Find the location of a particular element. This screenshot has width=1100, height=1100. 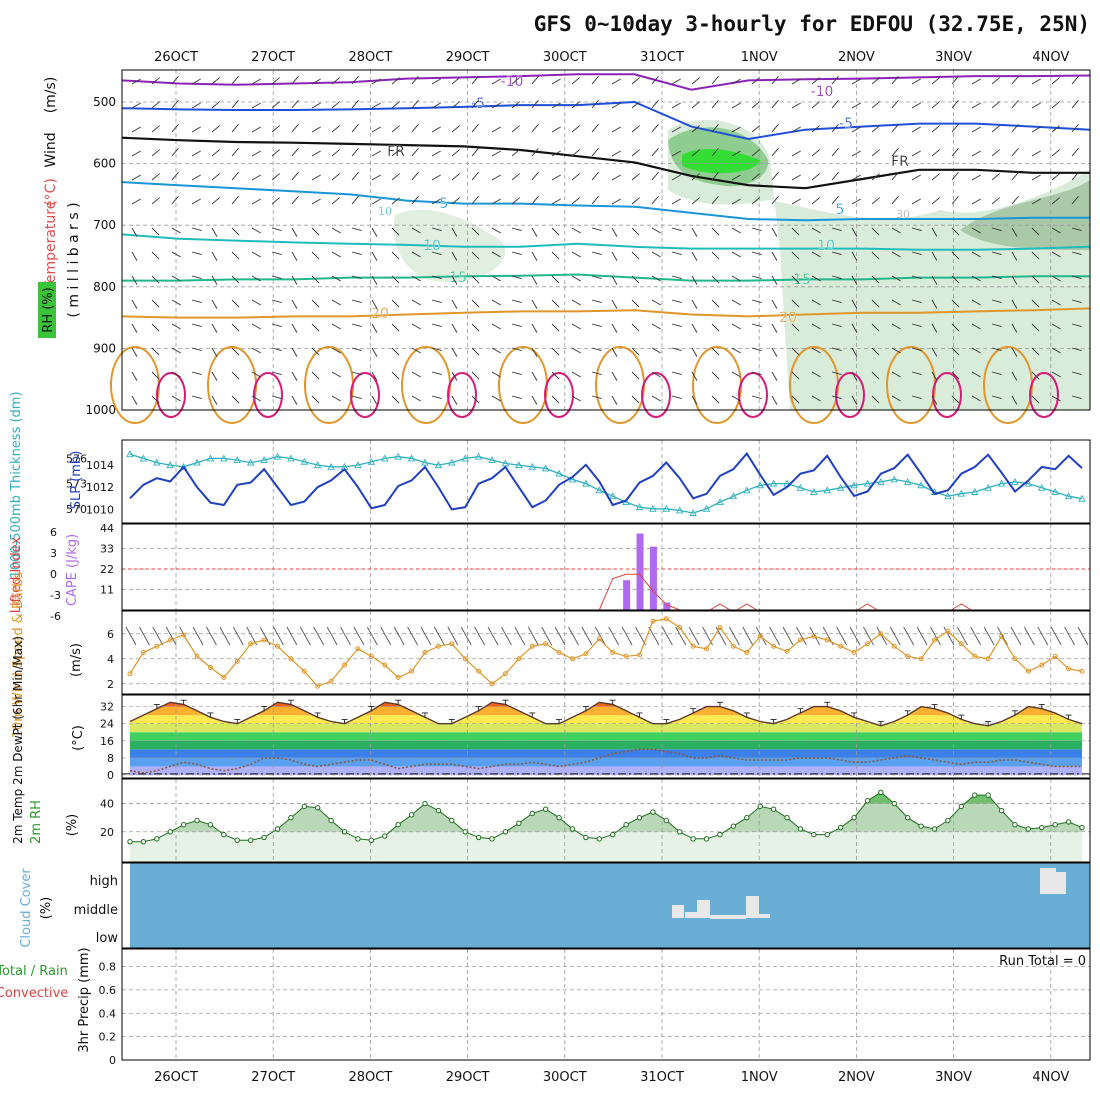

ylabel-lifted-index: Lifted Index is located at coordinates (16, 574).